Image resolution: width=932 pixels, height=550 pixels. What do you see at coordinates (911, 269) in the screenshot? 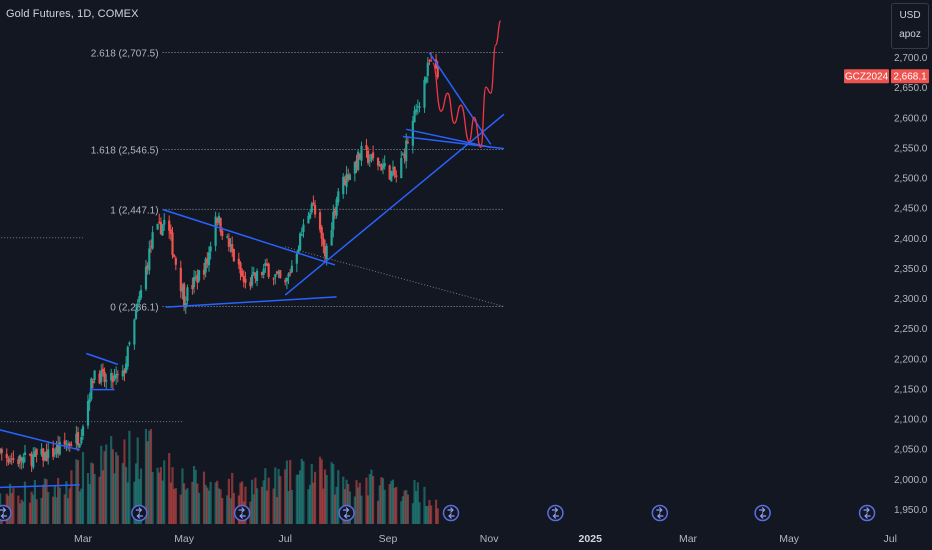
I see `y-tick-label: 2,350.0` at bounding box center [911, 269].